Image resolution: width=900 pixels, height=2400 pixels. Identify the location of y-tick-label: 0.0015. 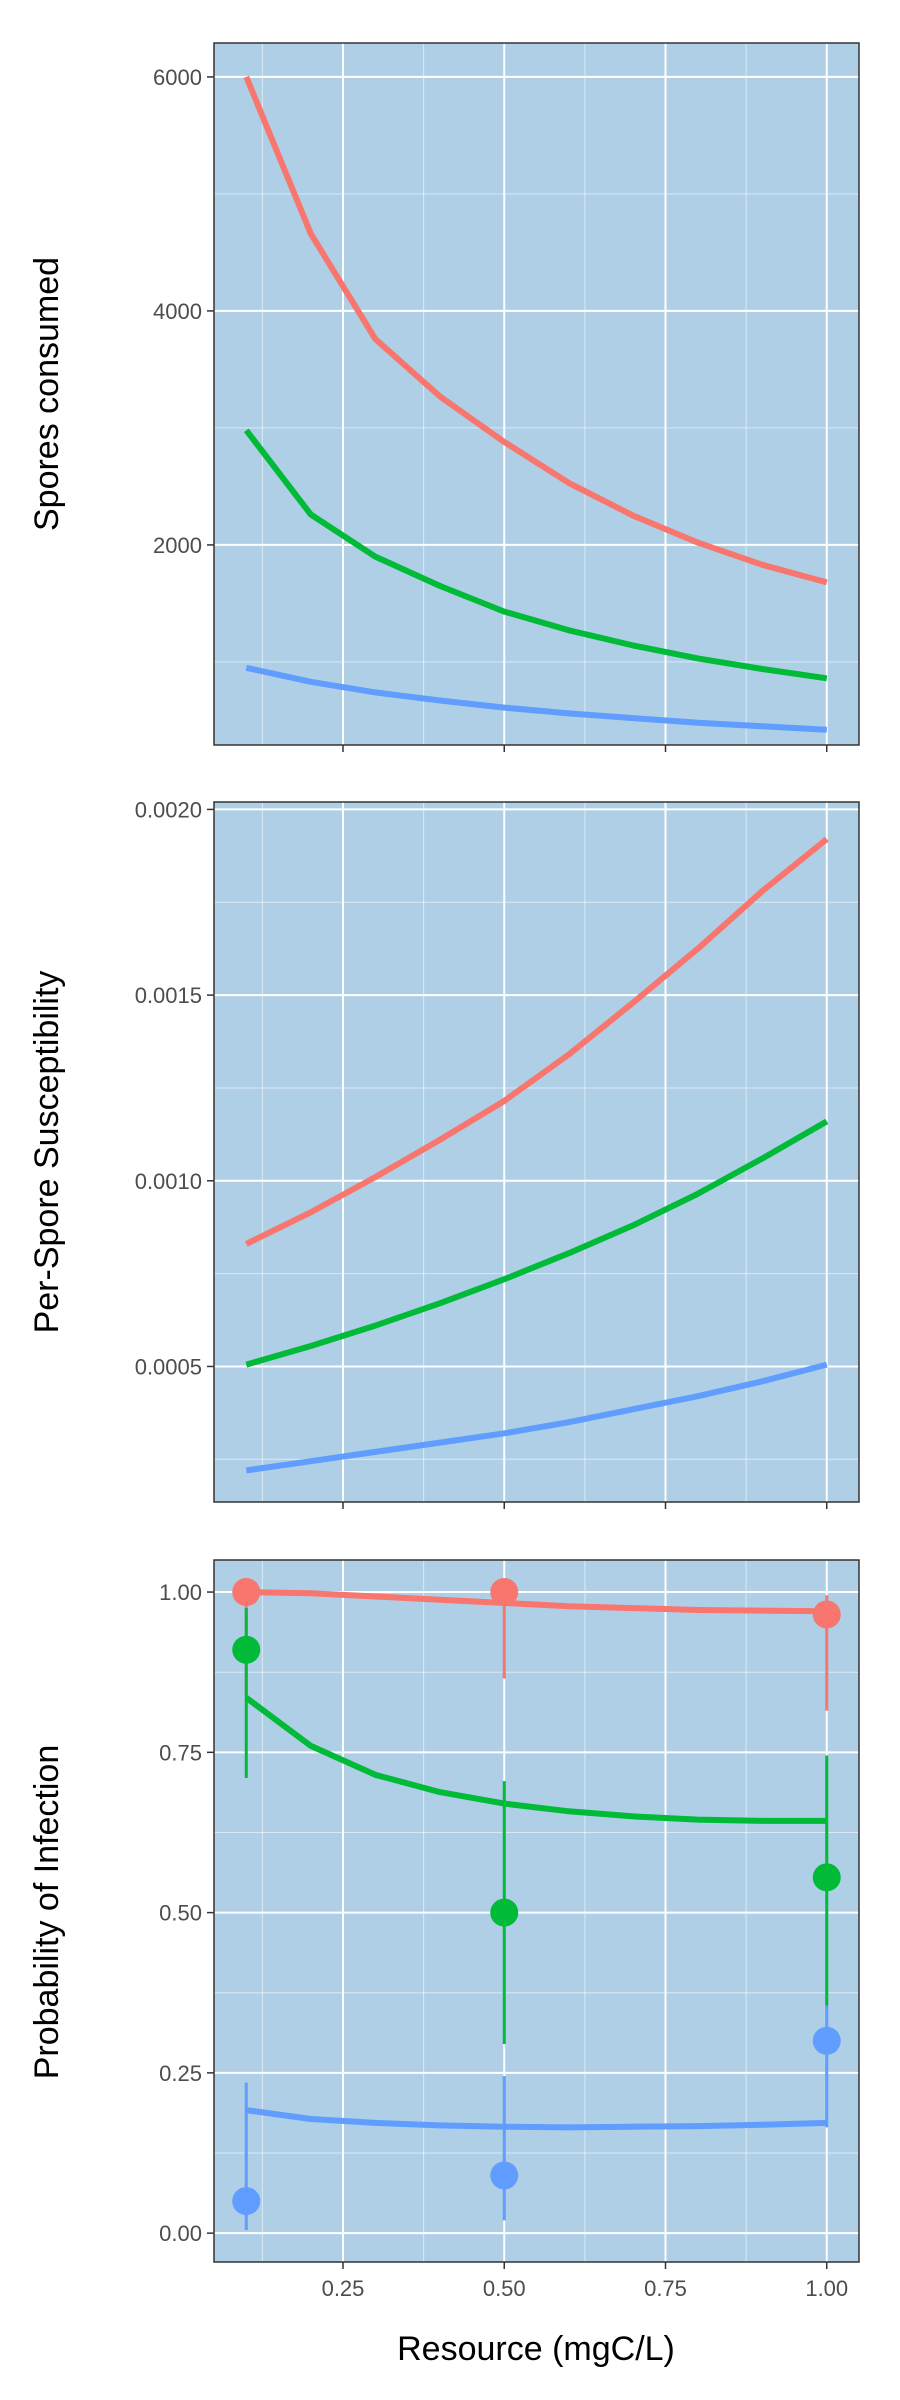
(168, 995).